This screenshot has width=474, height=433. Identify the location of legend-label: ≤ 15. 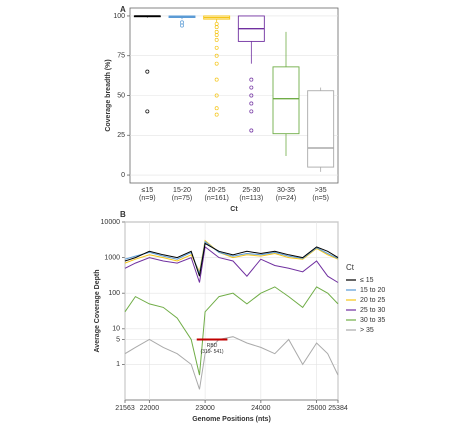
(367, 280).